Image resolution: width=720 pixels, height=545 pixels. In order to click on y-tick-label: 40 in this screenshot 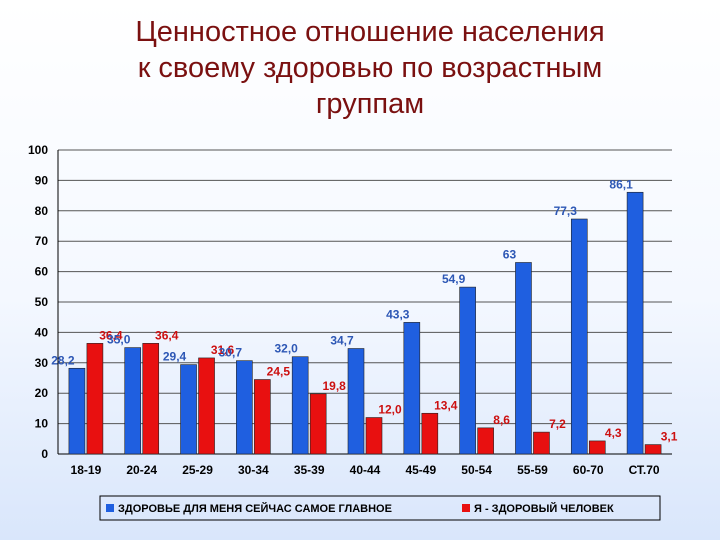, I will do `click(42, 332)`.